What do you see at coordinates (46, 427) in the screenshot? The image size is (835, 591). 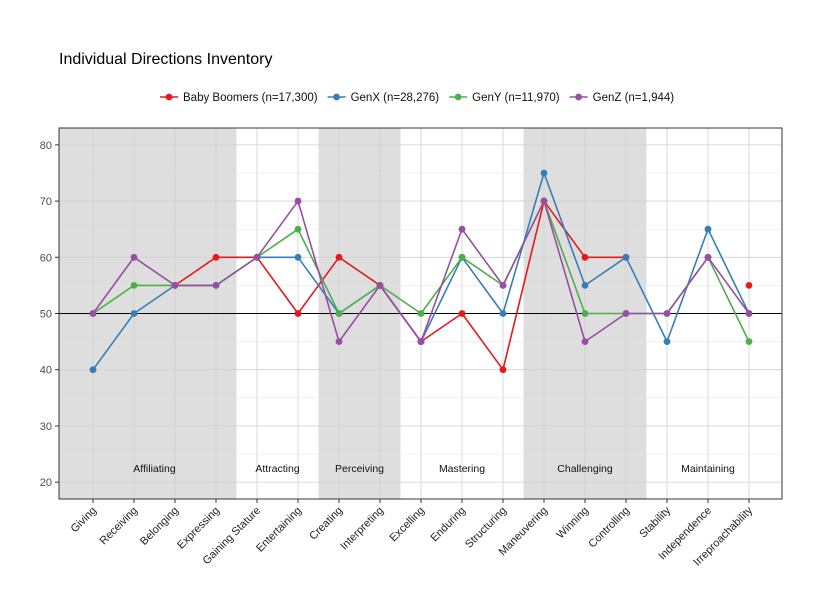 I see `y-tick-label: 30` at bounding box center [46, 427].